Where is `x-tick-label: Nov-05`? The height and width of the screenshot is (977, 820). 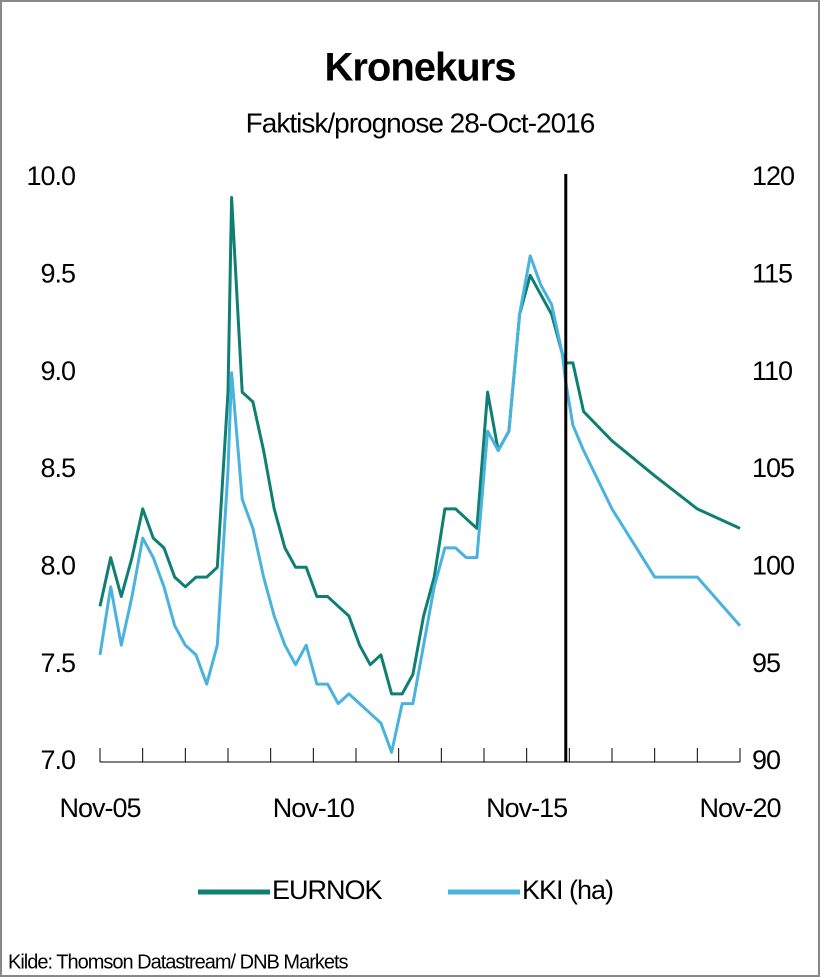
x-tick-label: Nov-05 is located at coordinates (99, 808).